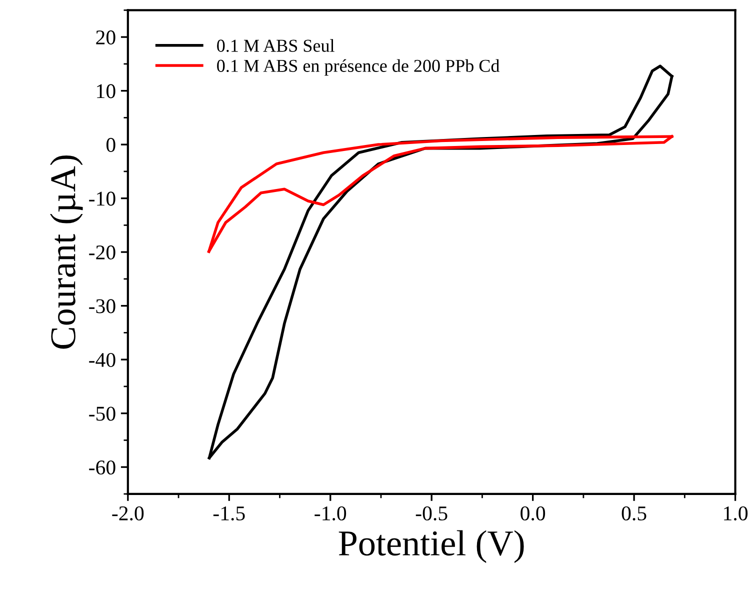 This screenshot has height=598, width=748. I want to click on y-axis-title: Courant (µA), so click(66, 252).